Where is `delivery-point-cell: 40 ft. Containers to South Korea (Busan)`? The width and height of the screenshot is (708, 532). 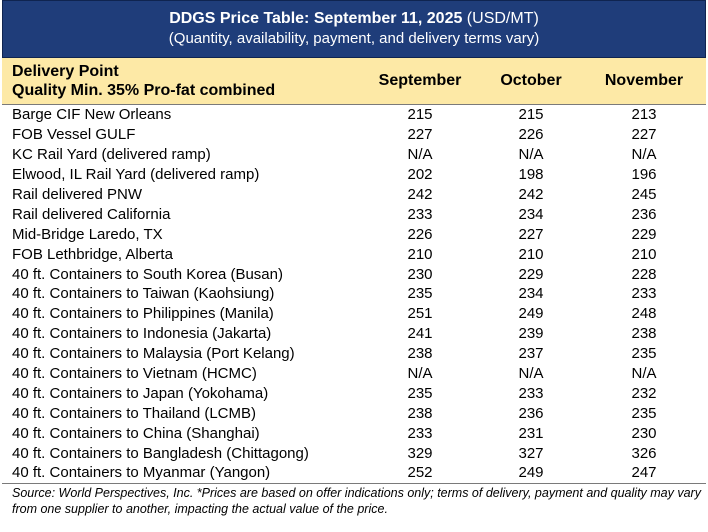
delivery-point-cell: 40 ft. Containers to South Korea (Busan) is located at coordinates (147, 274).